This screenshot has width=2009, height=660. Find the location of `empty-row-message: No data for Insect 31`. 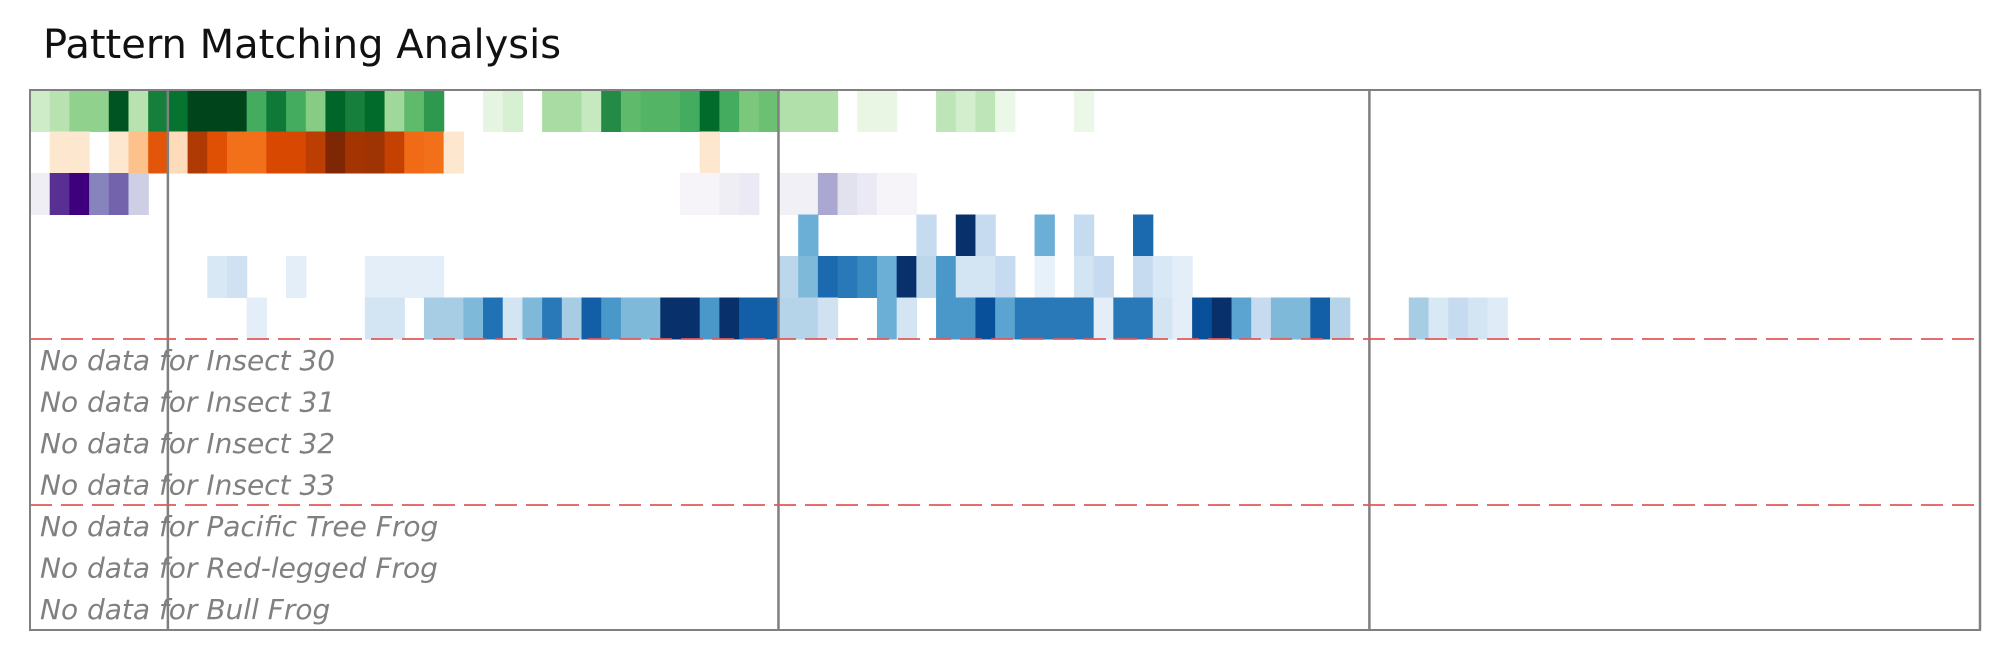

empty-row-message: No data for Insect 31 is located at coordinates (187, 401).